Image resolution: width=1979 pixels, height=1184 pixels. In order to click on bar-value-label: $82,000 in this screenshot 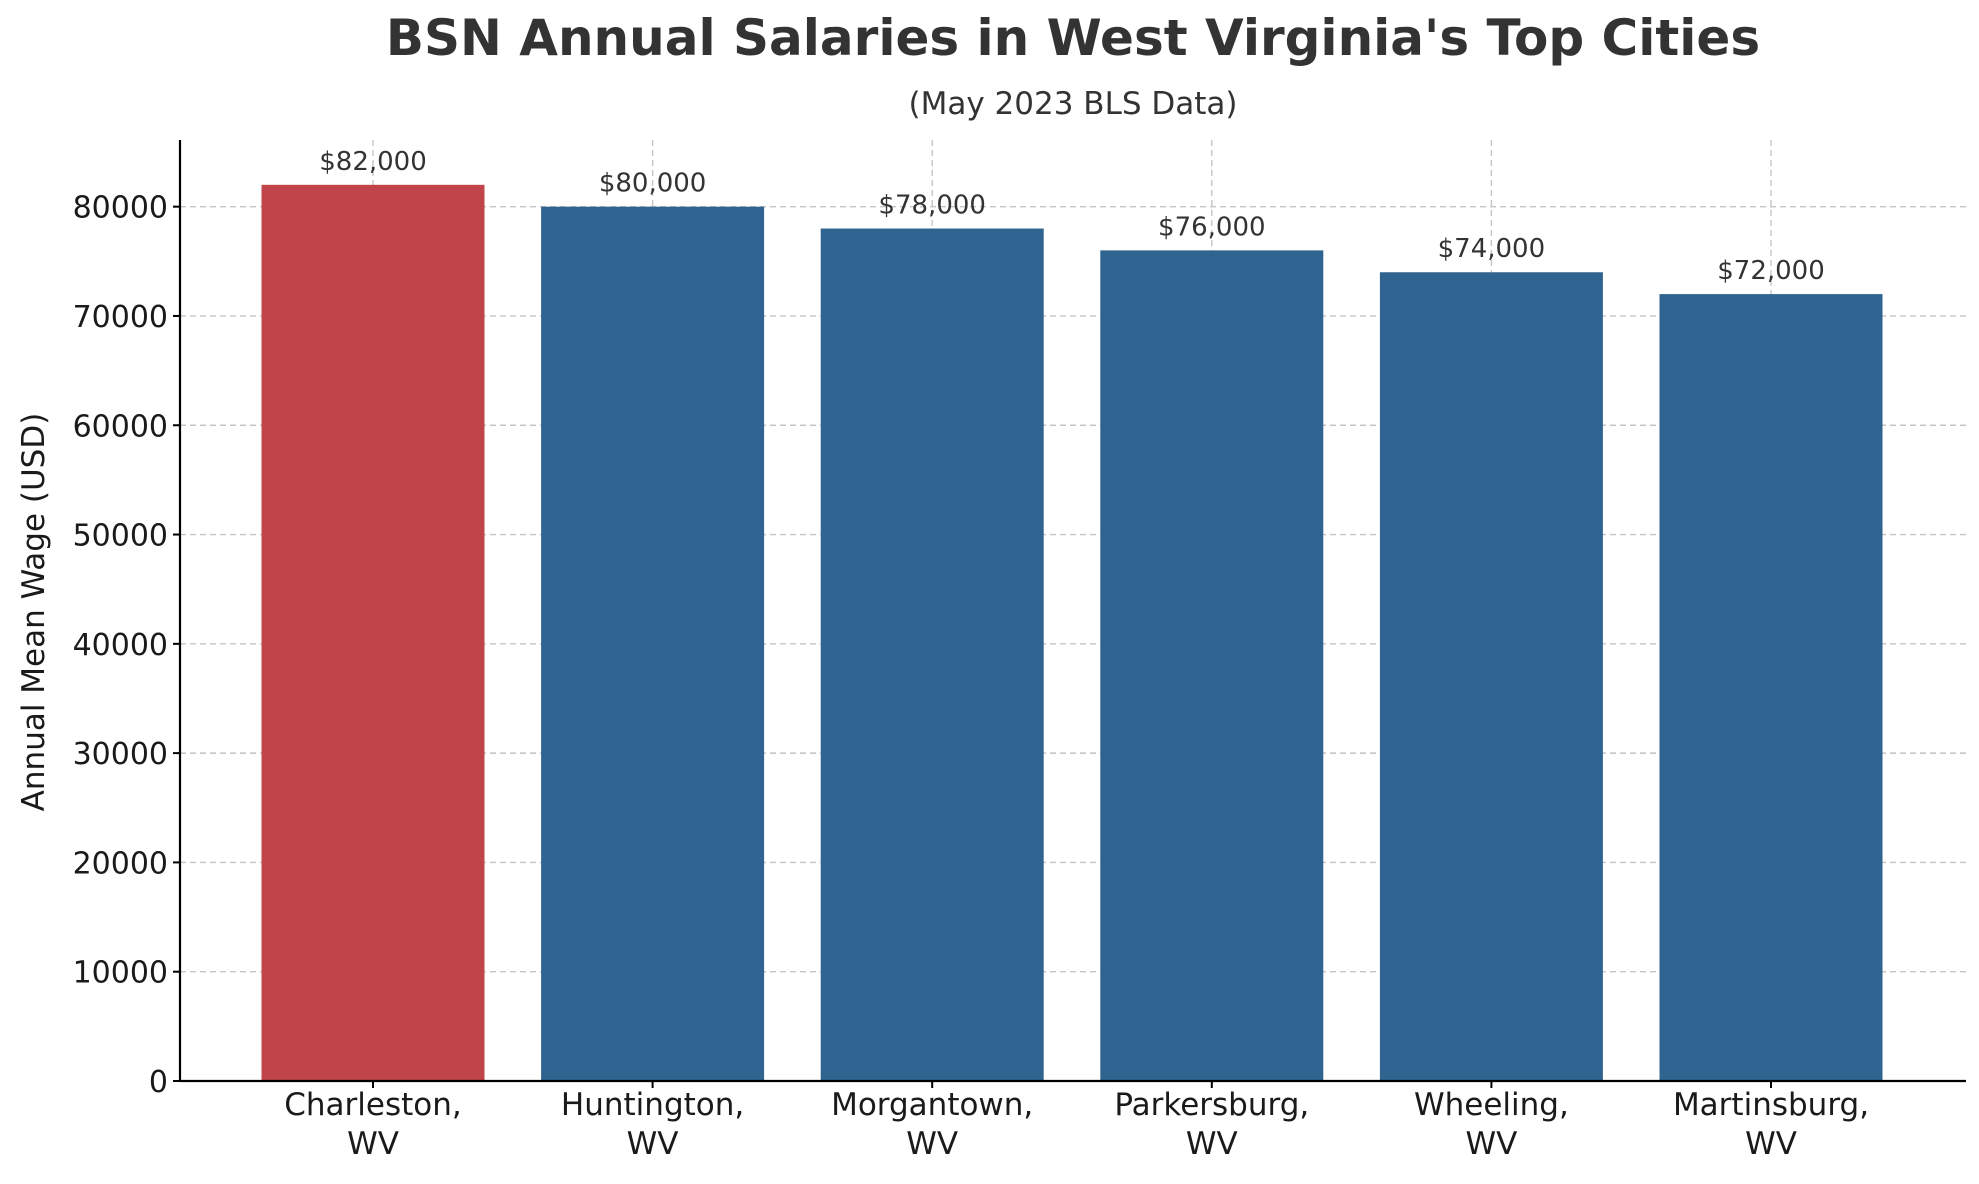, I will do `click(373, 162)`.